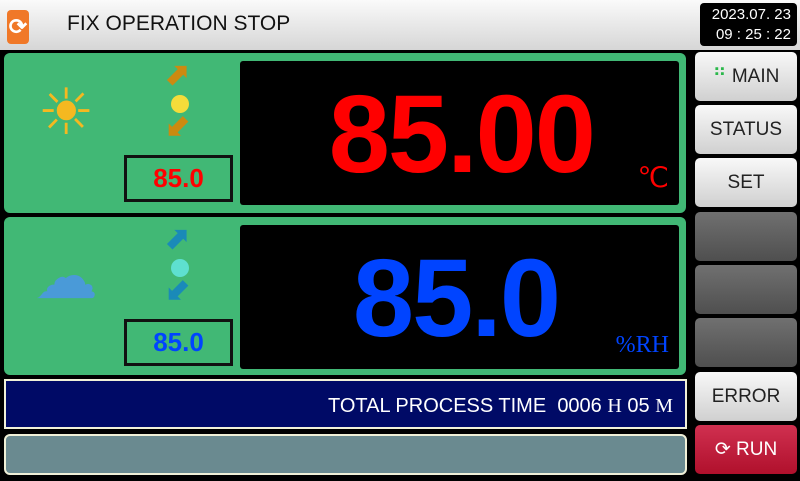 The width and height of the screenshot is (800, 481). Describe the element at coordinates (579, 406) in the screenshot. I see `process-hours: 0006` at that location.